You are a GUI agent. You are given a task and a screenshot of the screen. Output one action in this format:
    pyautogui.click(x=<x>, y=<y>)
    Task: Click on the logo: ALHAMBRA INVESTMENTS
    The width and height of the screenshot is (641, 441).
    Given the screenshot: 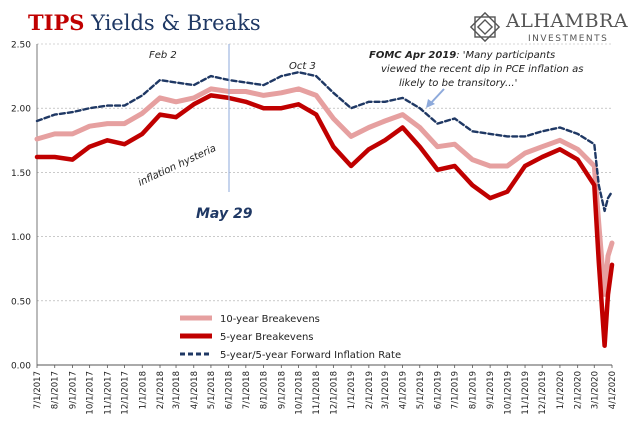 What is the action you would take?
    pyautogui.click(x=550, y=29)
    